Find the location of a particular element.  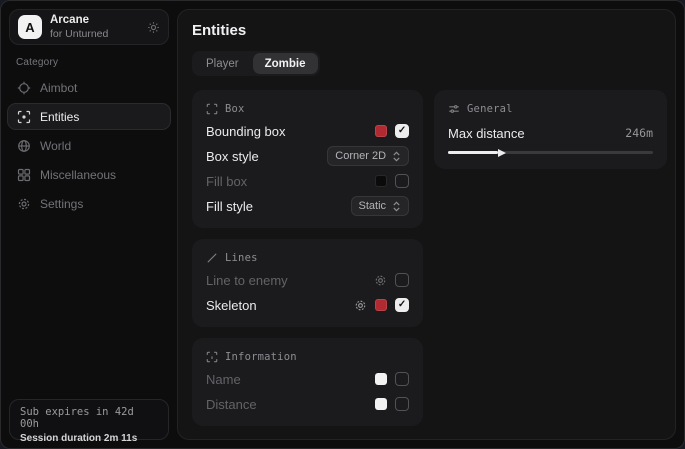

box-panel-title: Box is located at coordinates (235, 108).